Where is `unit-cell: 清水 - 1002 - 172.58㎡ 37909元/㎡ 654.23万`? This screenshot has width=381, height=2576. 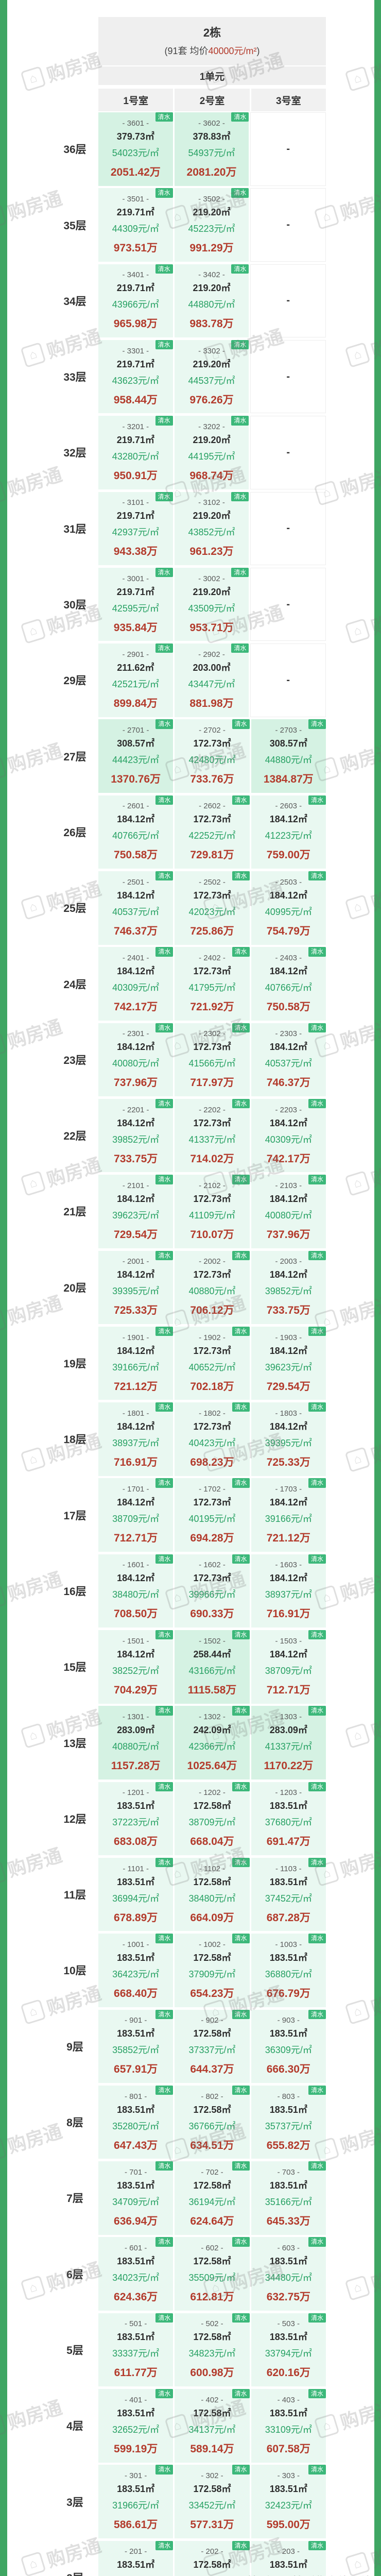
unit-cell: 清水 - 1002 - 172.58㎡ 37909元/㎡ 654.23万 is located at coordinates (212, 1970).